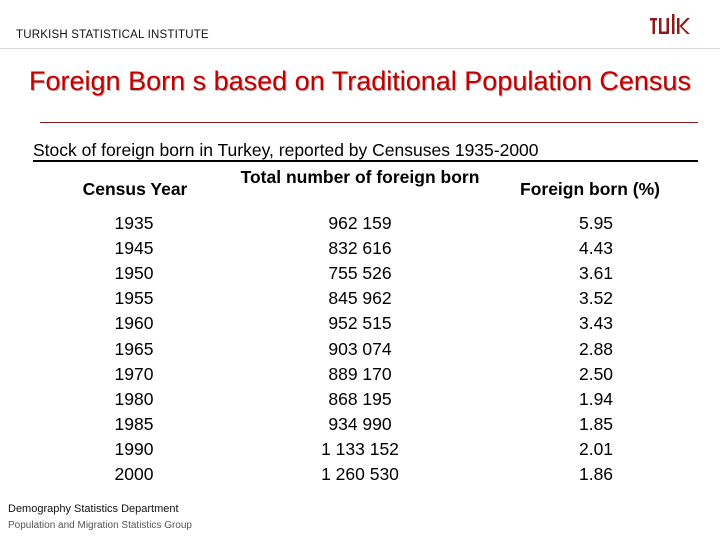 The width and height of the screenshot is (720, 540). I want to click on cell-percent: 3.43, so click(596, 323).